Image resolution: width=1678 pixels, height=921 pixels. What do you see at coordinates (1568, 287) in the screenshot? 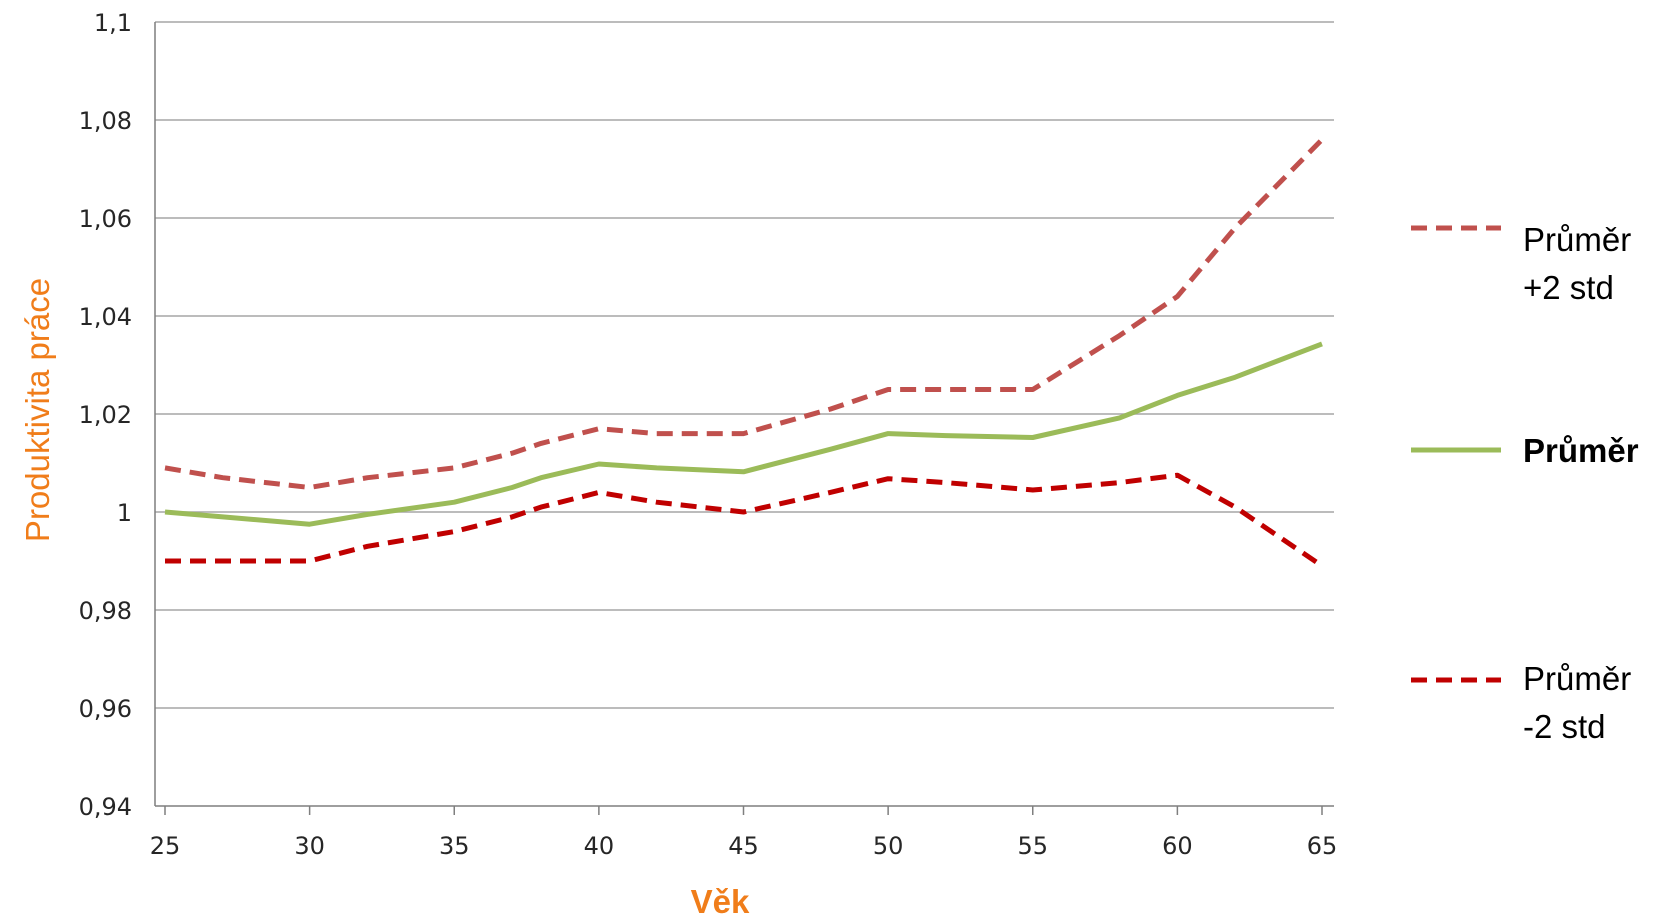
I see `legend-label: +2 std` at bounding box center [1568, 287].